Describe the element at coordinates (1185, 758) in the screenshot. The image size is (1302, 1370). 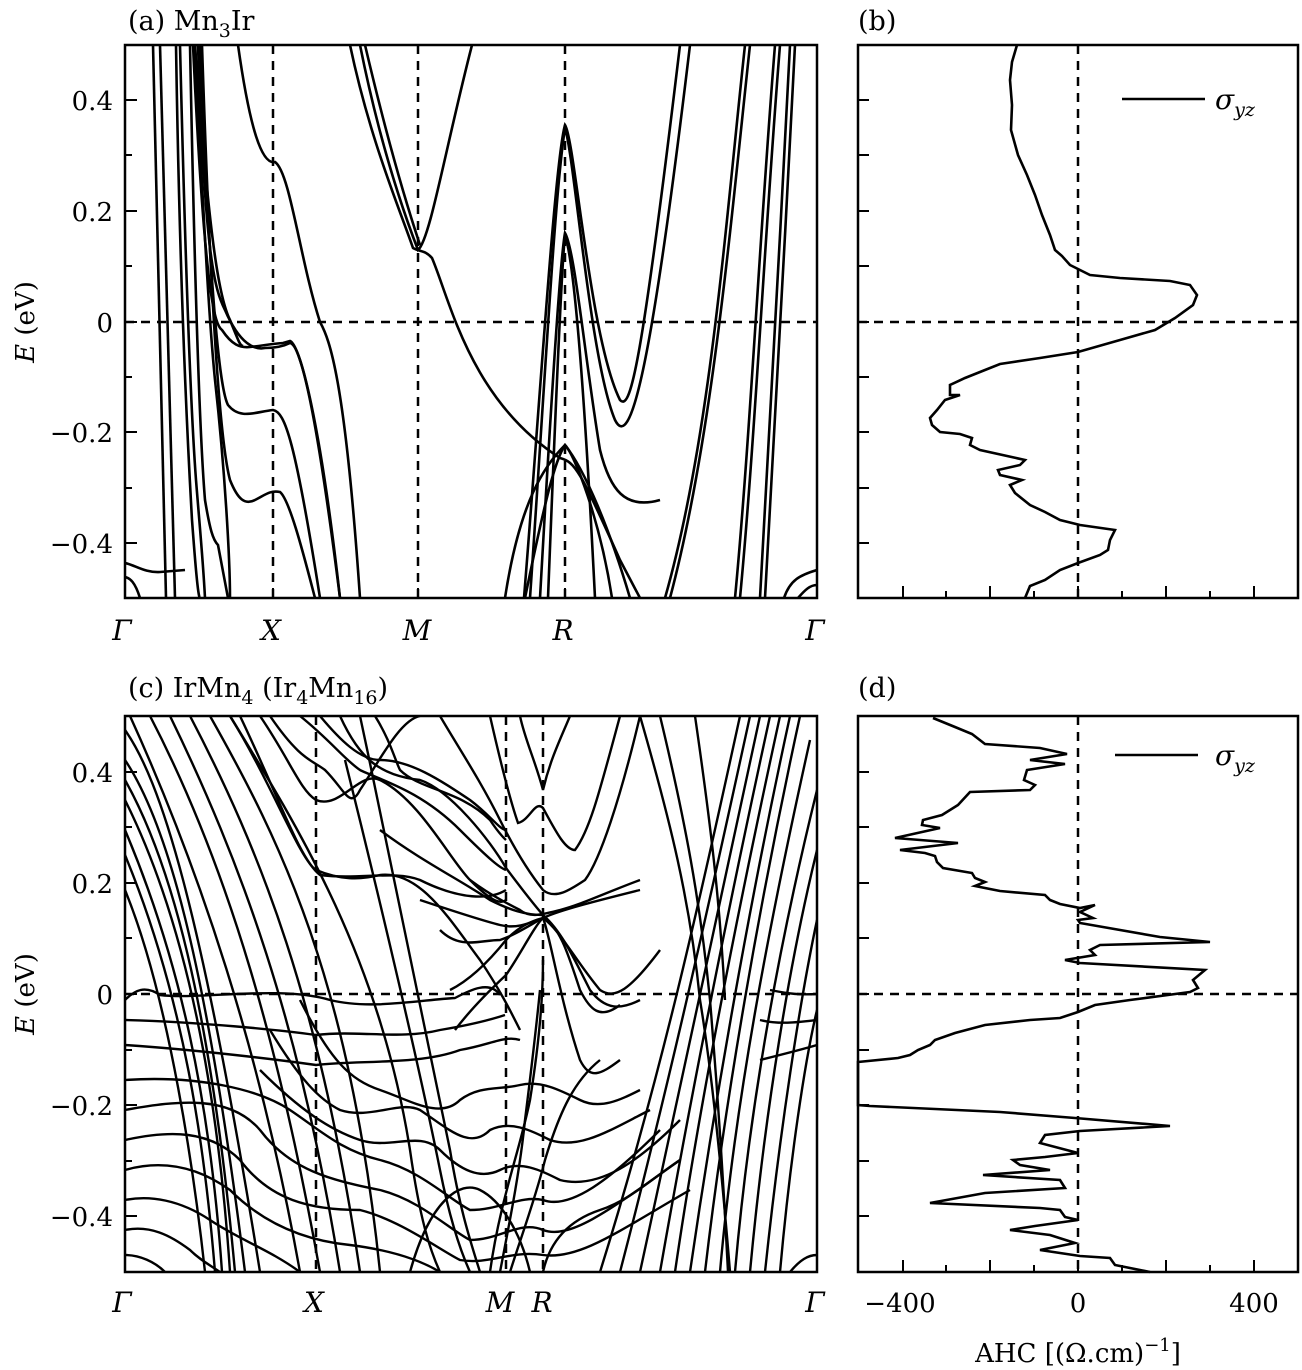
I see `panel-d-legend: σyz` at that location.